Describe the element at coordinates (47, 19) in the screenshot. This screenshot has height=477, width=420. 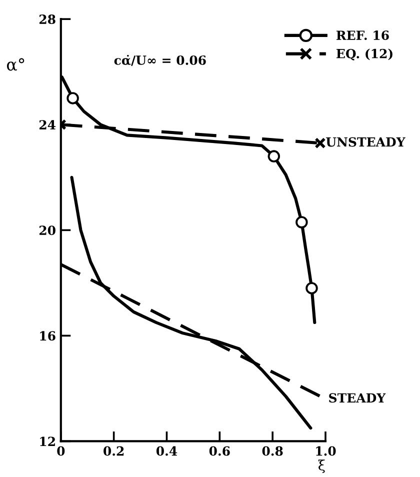
I see `y-tick-label: 28` at that location.